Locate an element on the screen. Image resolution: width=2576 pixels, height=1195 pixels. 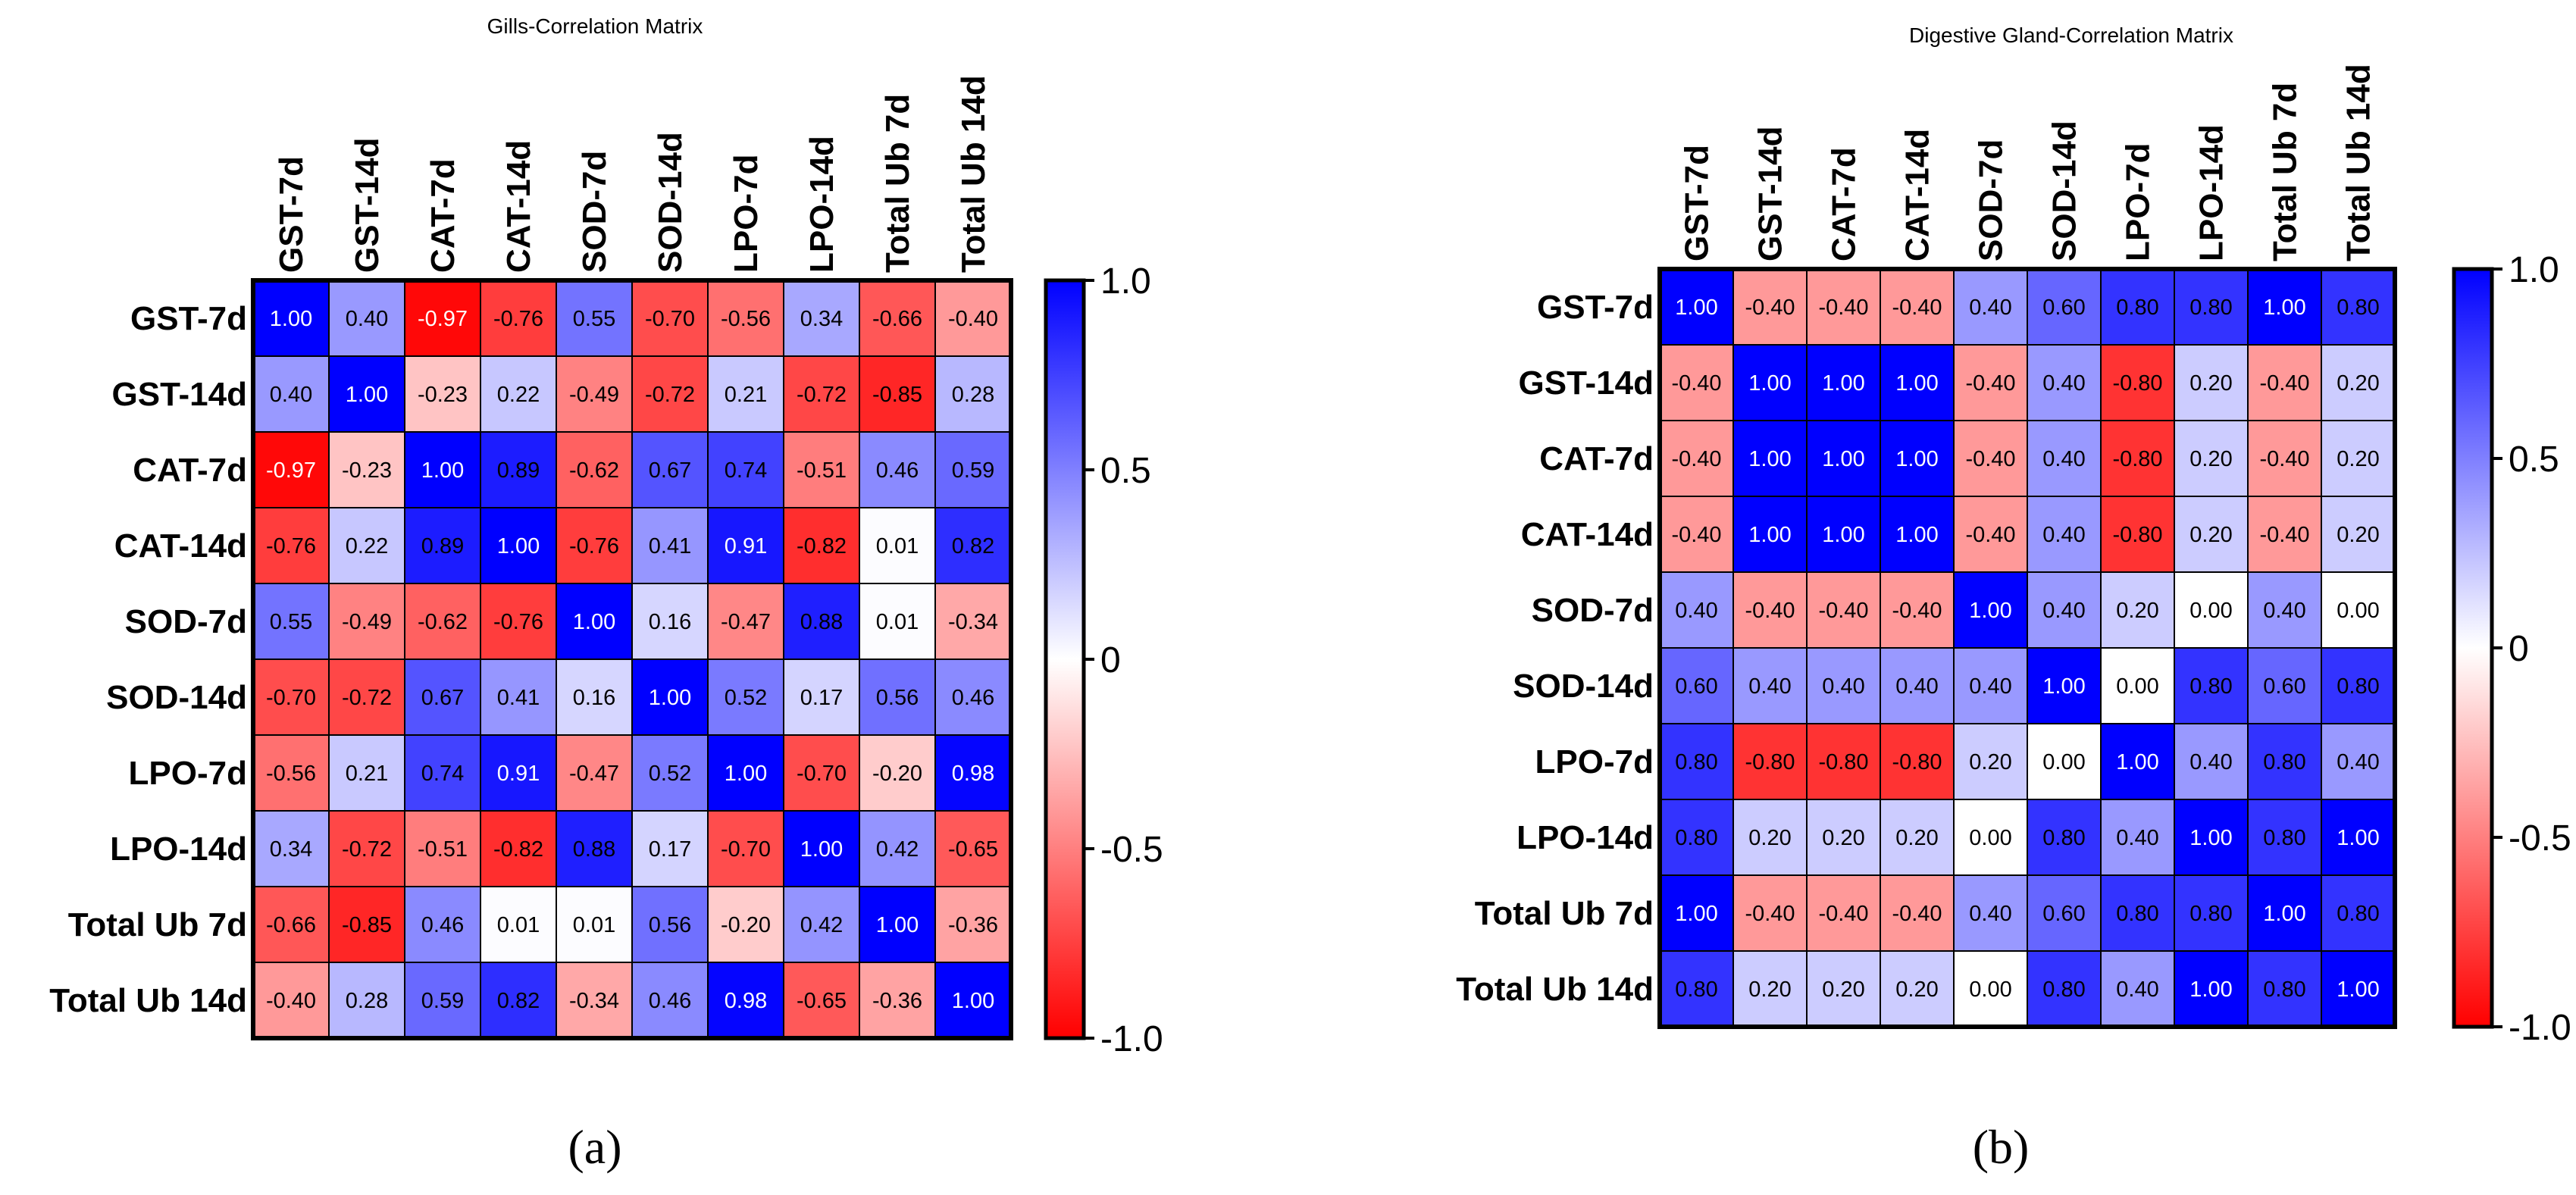
cell-value-label: -0.65 is located at coordinates (973, 849).